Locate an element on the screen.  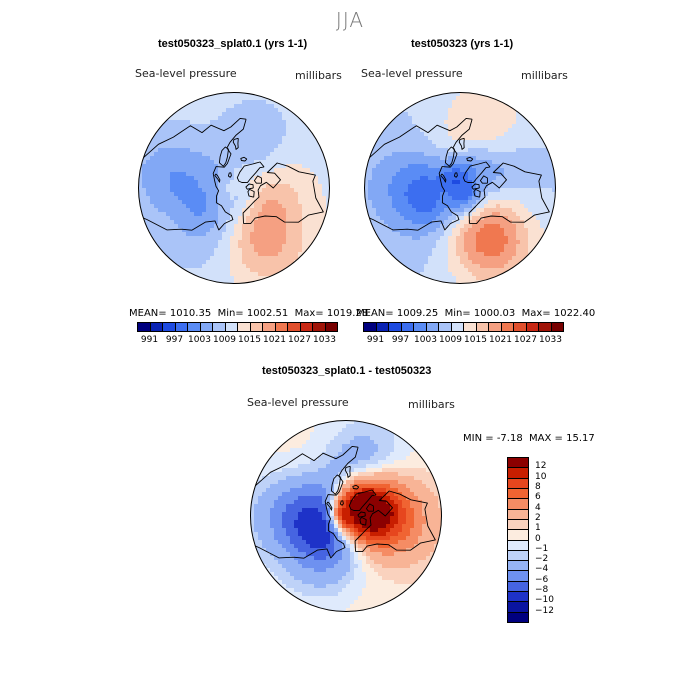
panel-1-min-label: Min= is located at coordinates (230, 313).